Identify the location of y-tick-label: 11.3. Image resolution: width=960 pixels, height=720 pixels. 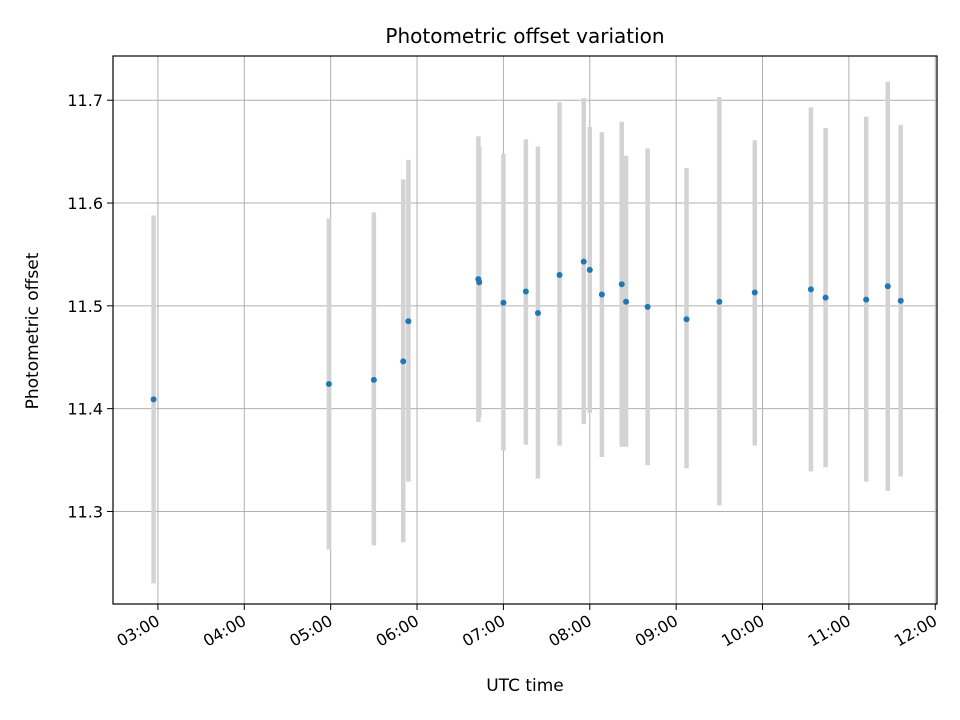
(85, 511).